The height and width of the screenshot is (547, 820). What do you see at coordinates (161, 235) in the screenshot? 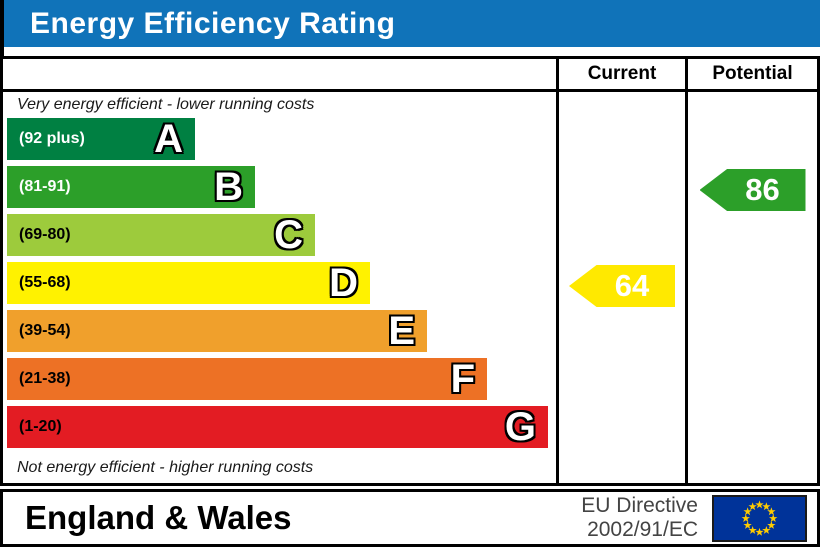
I see `band-bar-c: (69-80) C` at bounding box center [161, 235].